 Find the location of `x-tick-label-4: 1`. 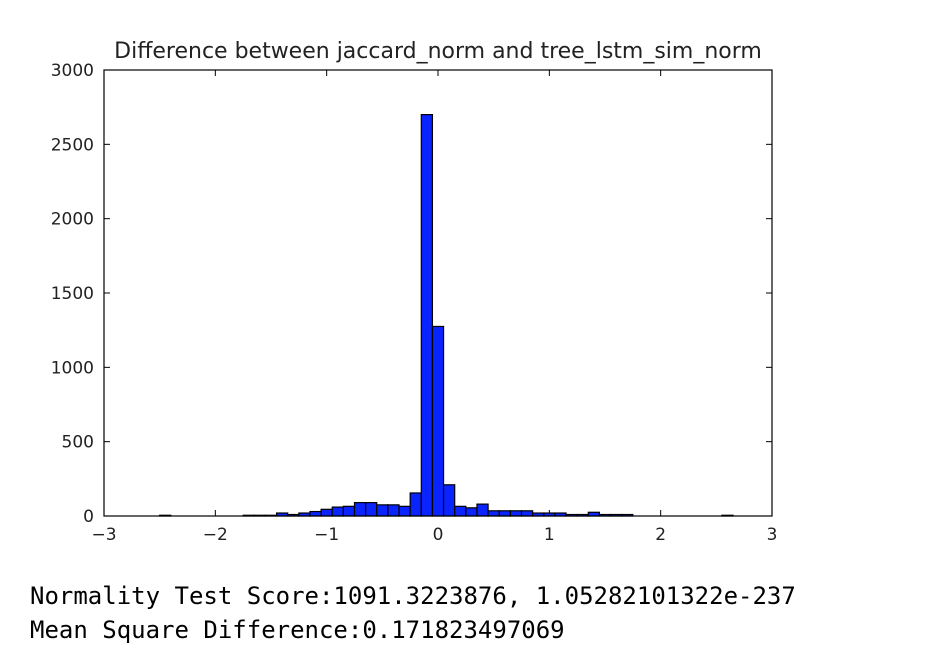

x-tick-label-4: 1 is located at coordinates (549, 535).